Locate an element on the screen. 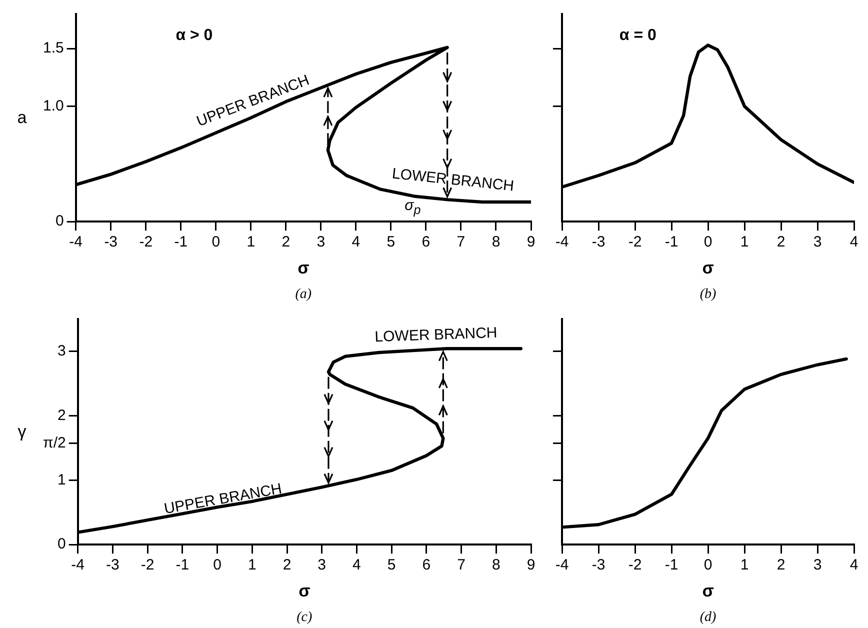 The width and height of the screenshot is (868, 628). y-tick-label: 2 is located at coordinates (62, 415).